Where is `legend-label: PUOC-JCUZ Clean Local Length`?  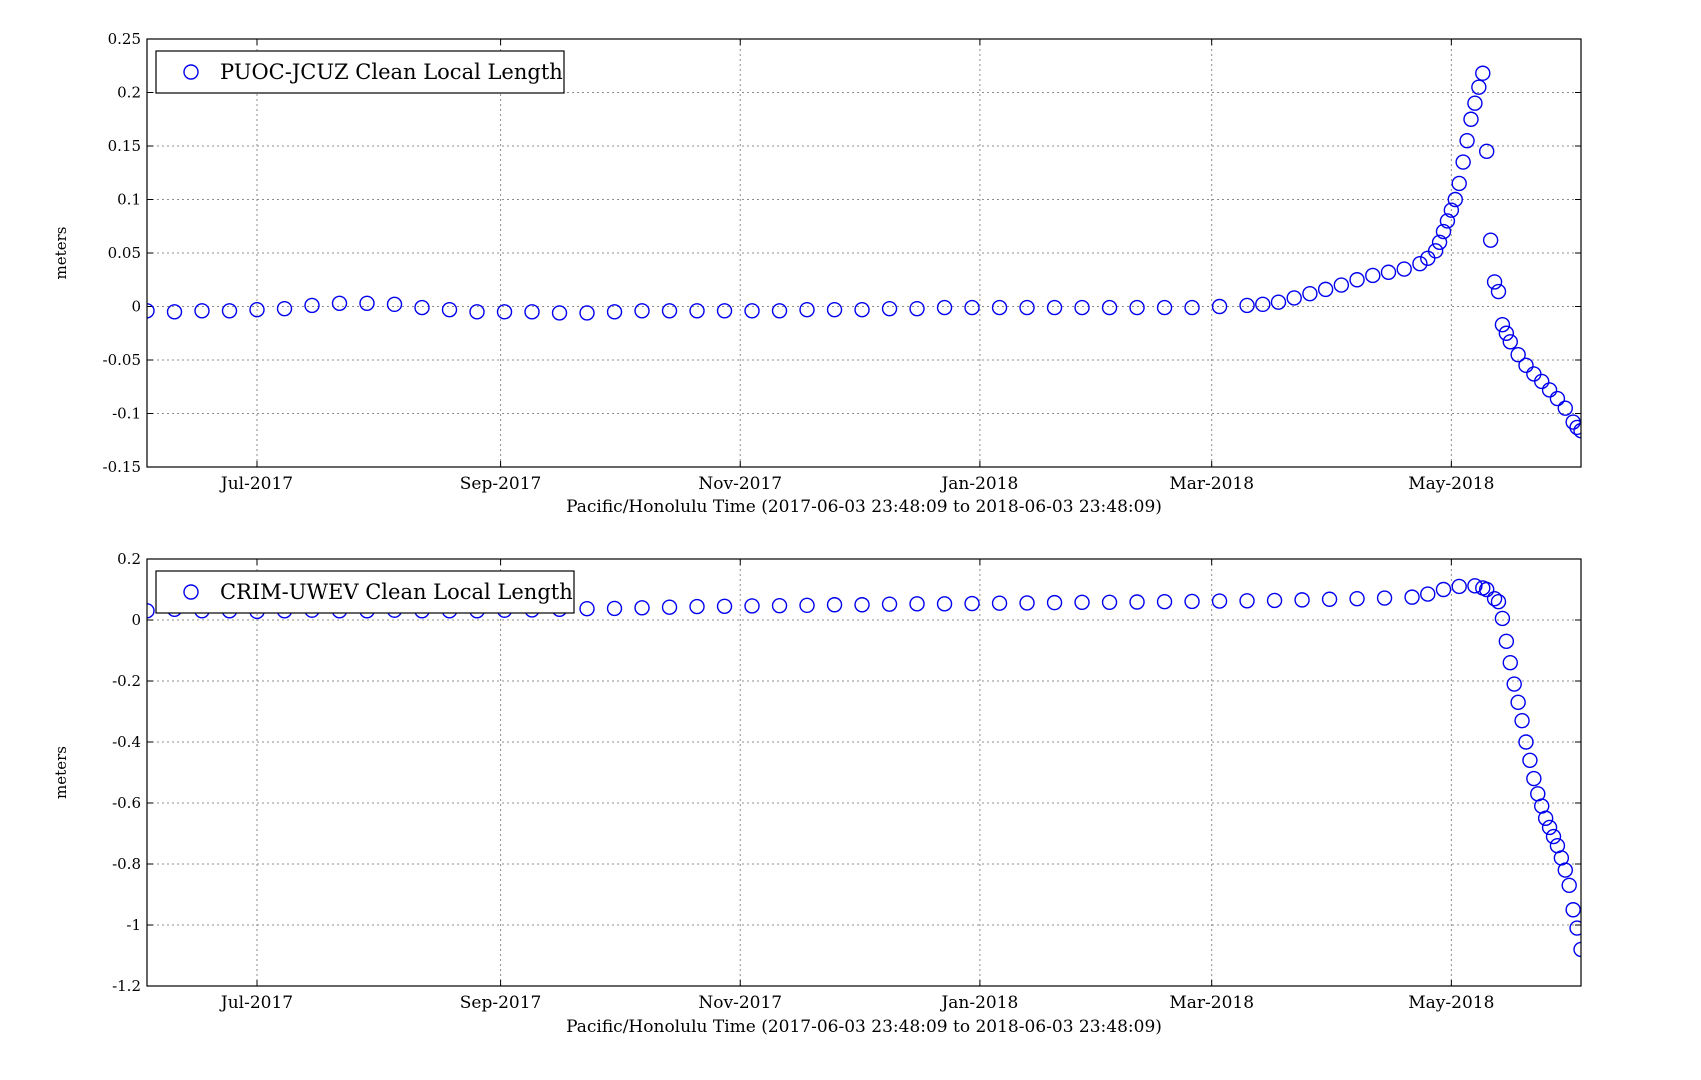 legend-label: PUOC-JCUZ Clean Local Length is located at coordinates (391, 72).